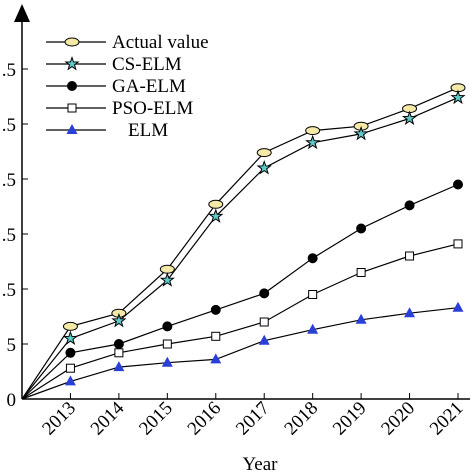 This screenshot has height=474, width=474. Describe the element at coordinates (301, 419) in the screenshot. I see `x-tick-label: 2018` at that location.